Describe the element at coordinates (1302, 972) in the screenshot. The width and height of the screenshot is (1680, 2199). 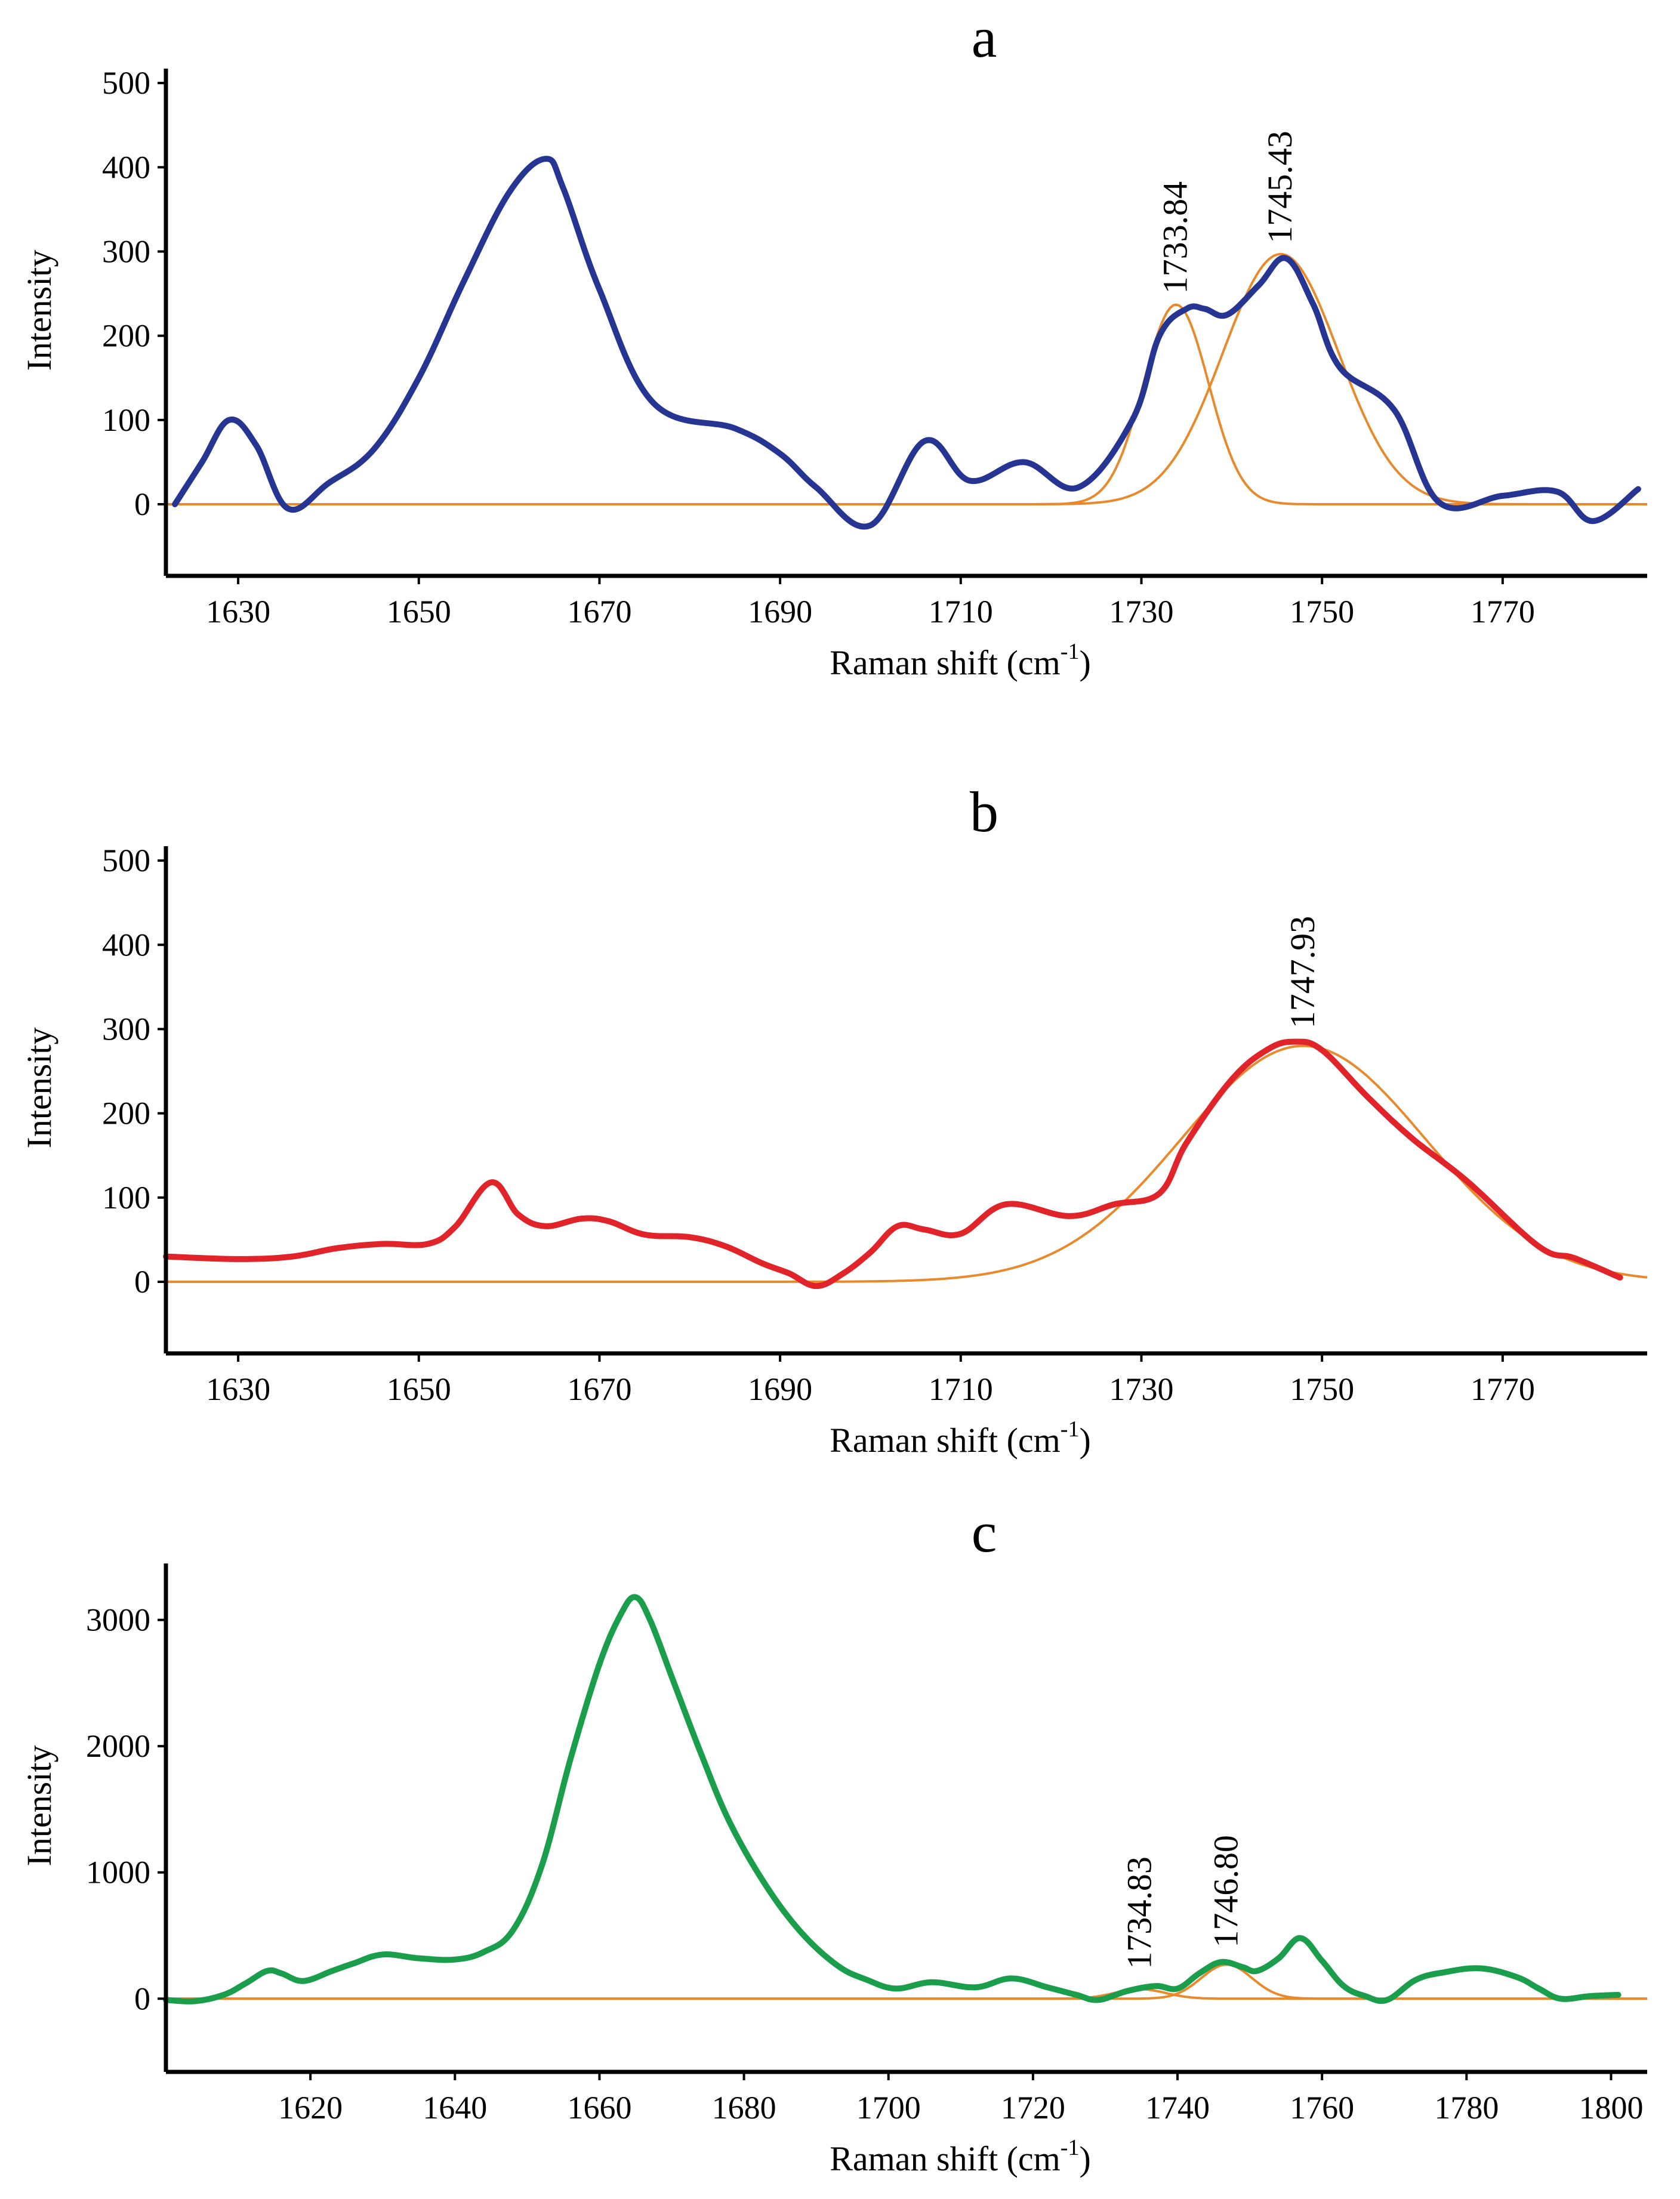
I see `peak-label-b-1: 1747.93` at that location.